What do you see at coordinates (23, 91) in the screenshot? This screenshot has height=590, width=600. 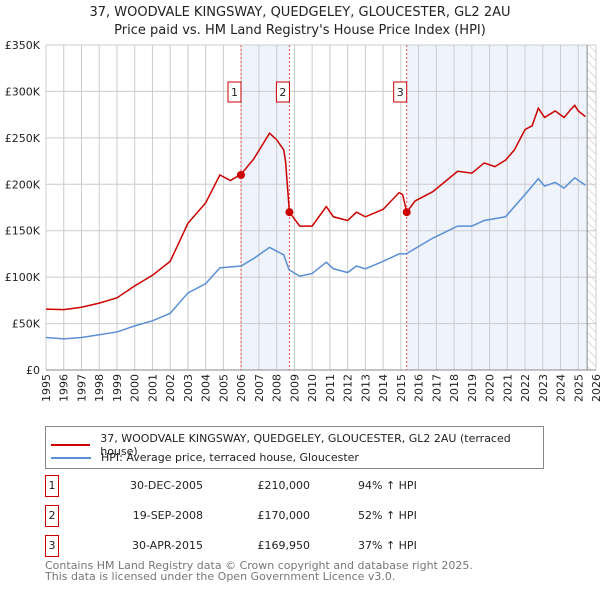 I see `y-tick-label: £300K` at bounding box center [23, 91].